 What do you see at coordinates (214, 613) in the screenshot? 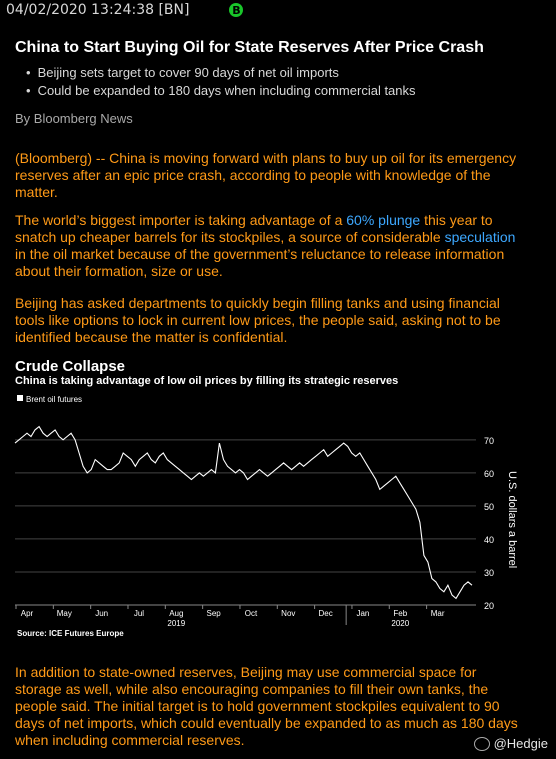
I see `x-tick-label: Sep` at bounding box center [214, 613].